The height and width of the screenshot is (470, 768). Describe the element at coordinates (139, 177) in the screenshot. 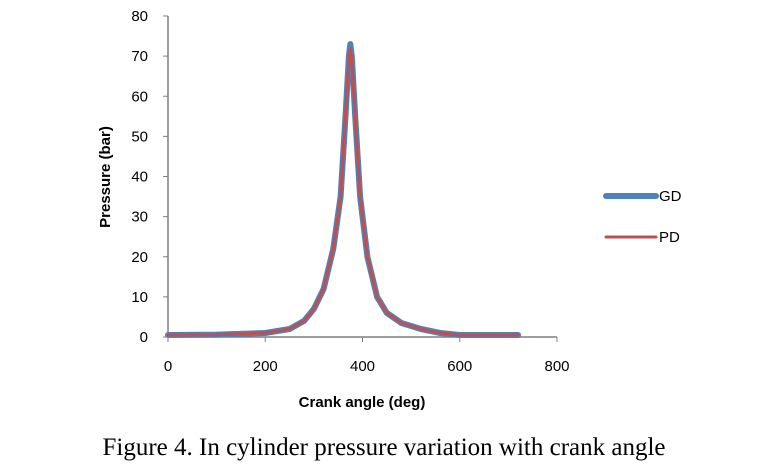

I see `y-tick-label: 40` at that location.